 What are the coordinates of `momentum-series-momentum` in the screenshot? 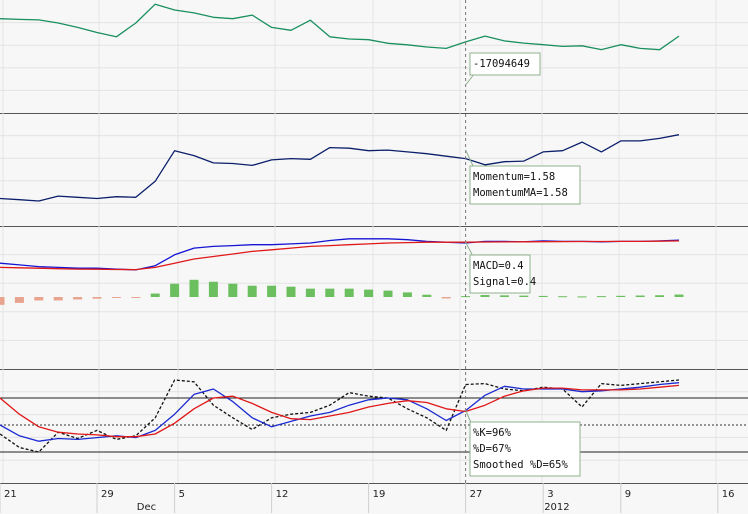 It's located at (340, 168).